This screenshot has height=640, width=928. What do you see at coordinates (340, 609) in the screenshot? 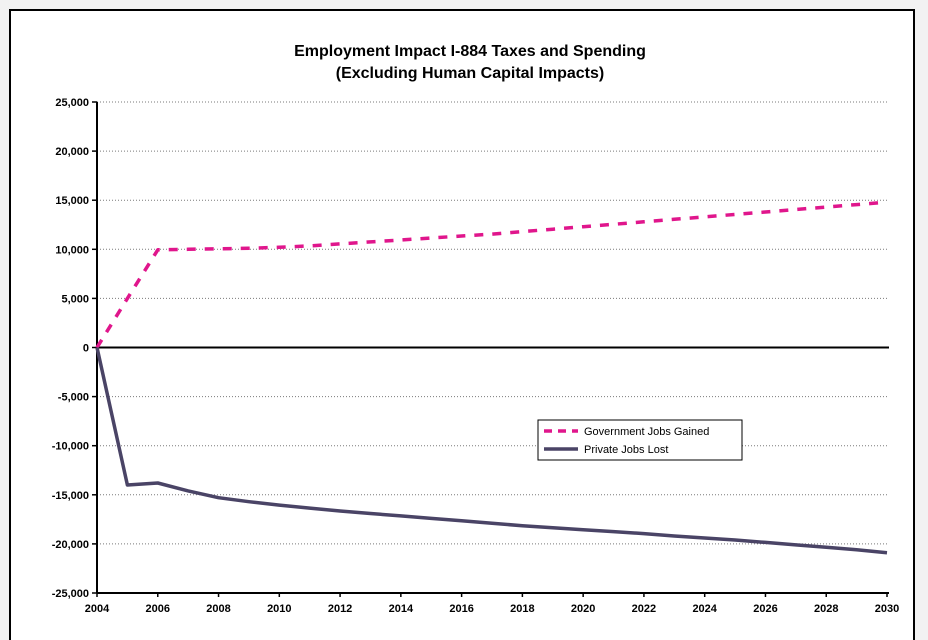
I see `x-tick-label: 2012` at bounding box center [340, 609].